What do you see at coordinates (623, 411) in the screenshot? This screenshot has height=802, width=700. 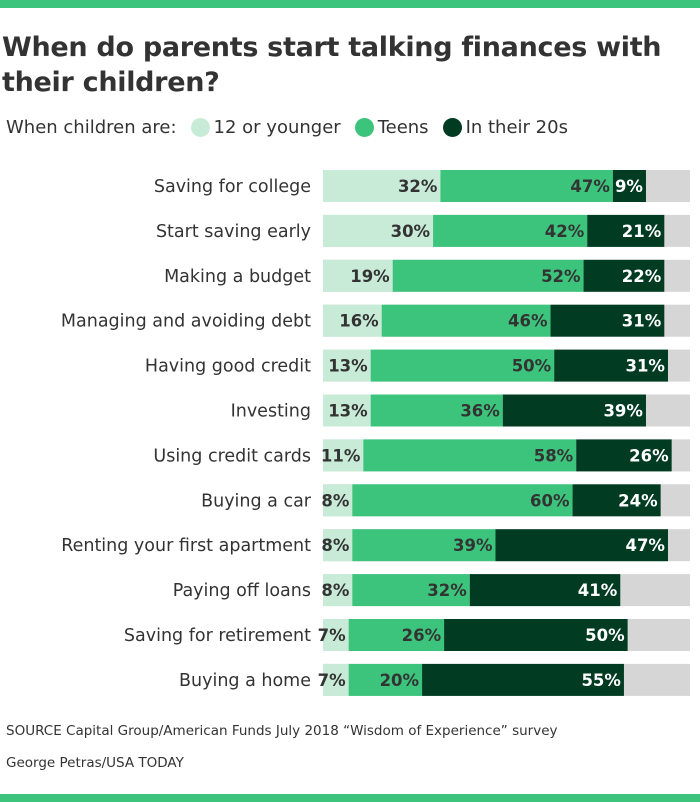 I see `data-label-twenties: 39%` at bounding box center [623, 411].